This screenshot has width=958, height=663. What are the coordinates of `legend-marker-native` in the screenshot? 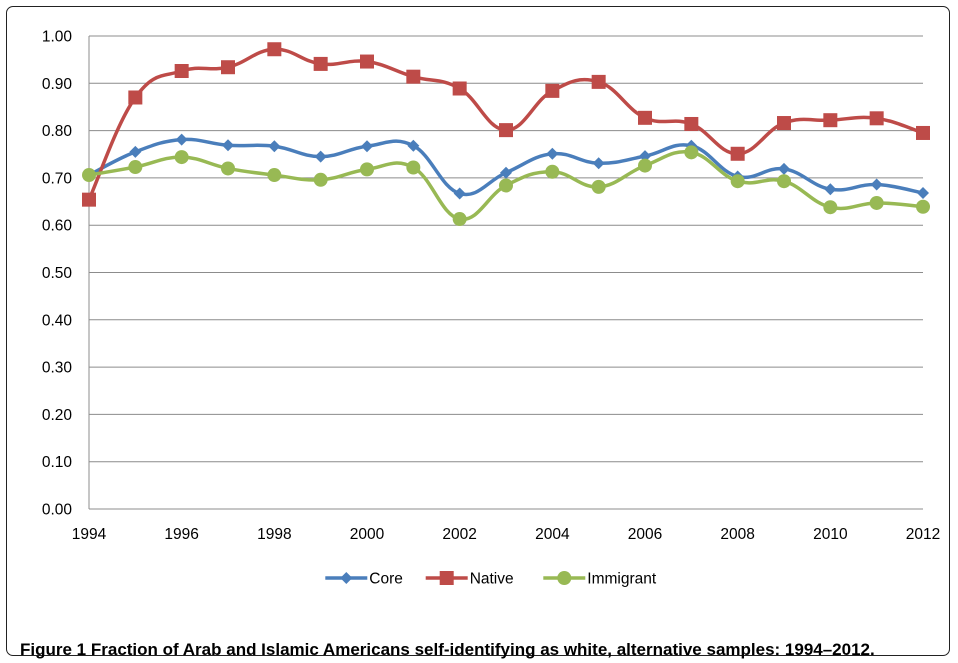 It's located at (446, 578).